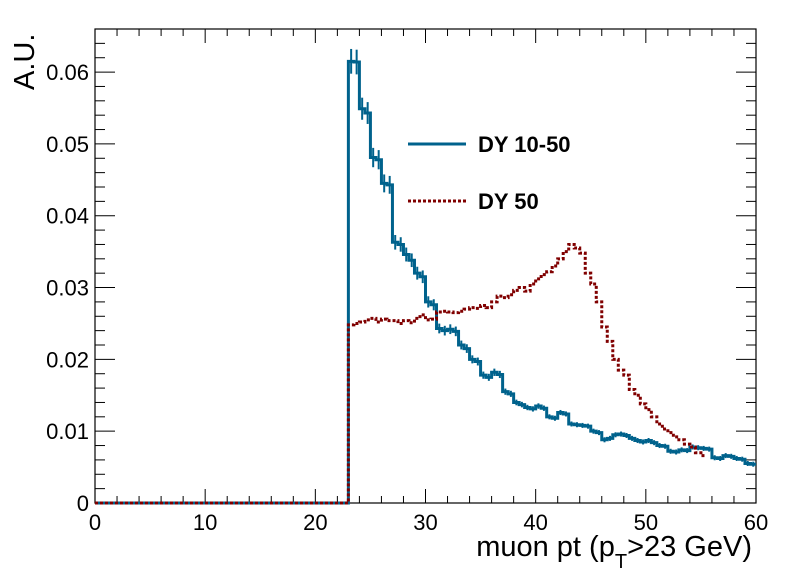 This screenshot has width=796, height=572. I want to click on x-tick-label: 30, so click(425, 522).